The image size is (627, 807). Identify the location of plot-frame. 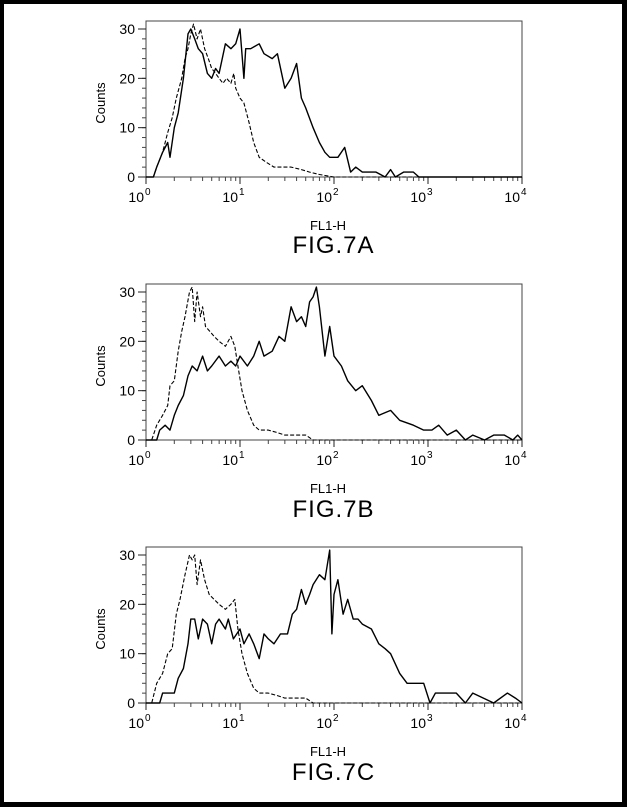
(334, 99).